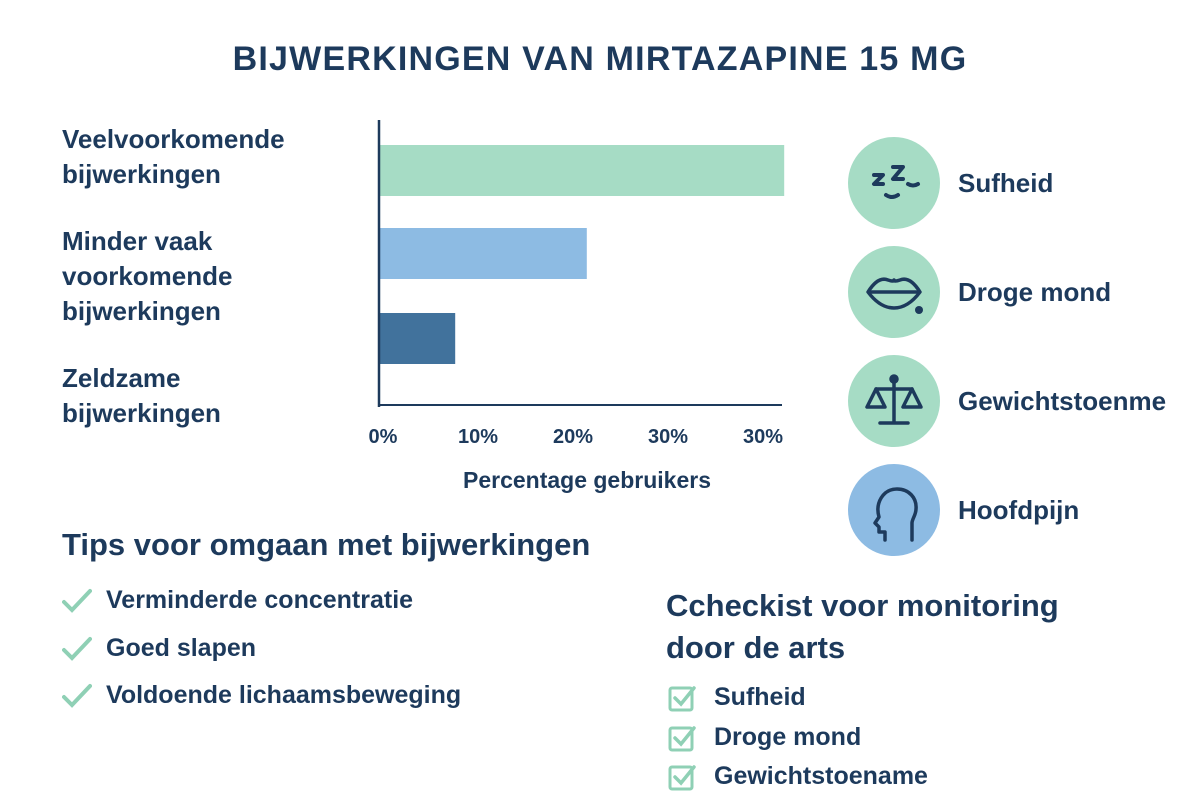 The width and height of the screenshot is (1200, 800). What do you see at coordinates (862, 627) in the screenshot?
I see `checklist-heading: Ccheckist voor monitoring door de arts` at bounding box center [862, 627].